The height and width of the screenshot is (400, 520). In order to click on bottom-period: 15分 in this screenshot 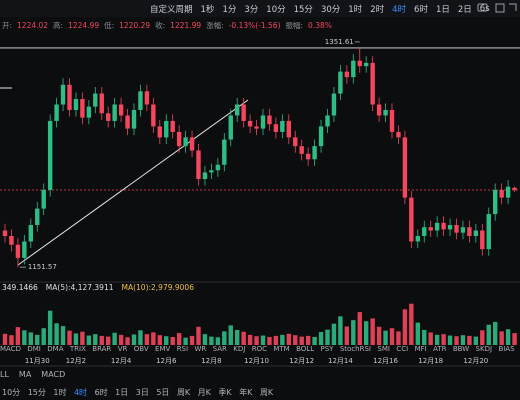, I will do `click(36, 392)`.